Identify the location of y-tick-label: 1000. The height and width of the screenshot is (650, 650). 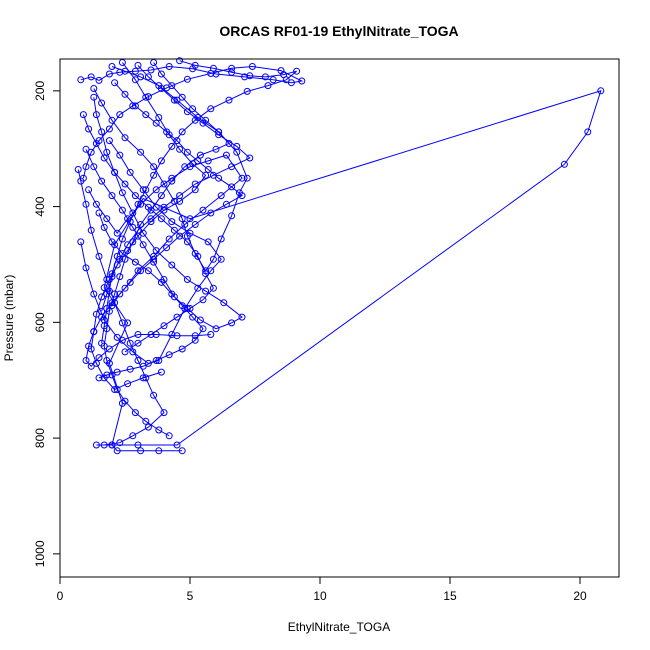
(40, 553).